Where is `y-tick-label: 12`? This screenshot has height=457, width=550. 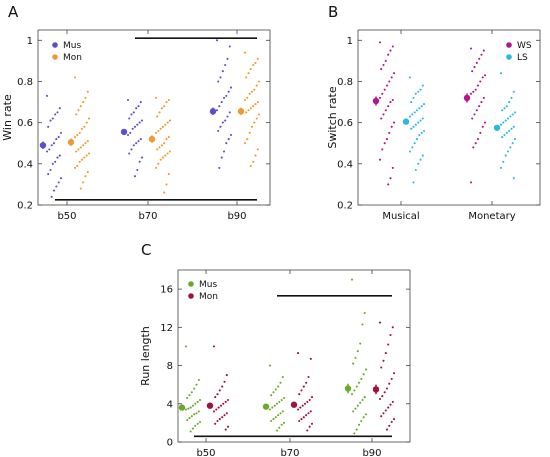 y-tick-label: 12 is located at coordinates (166, 328).